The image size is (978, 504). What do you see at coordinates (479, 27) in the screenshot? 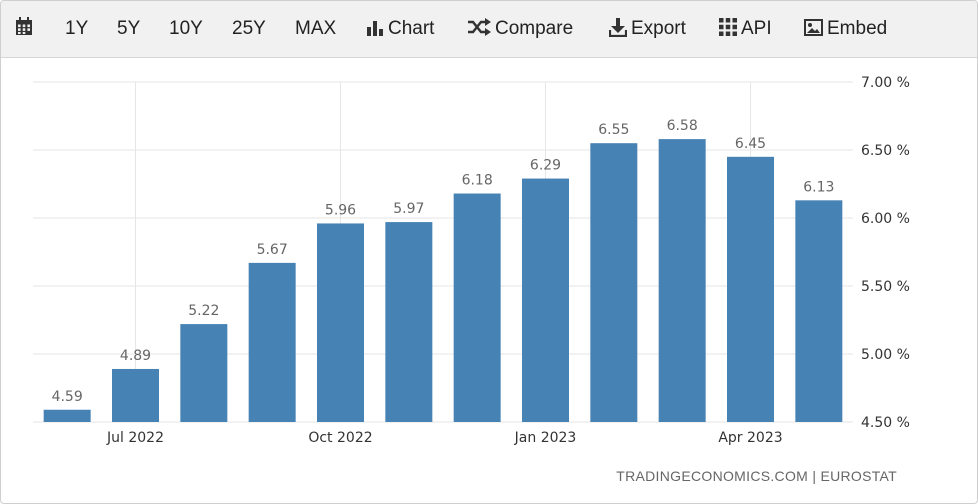
I see `shuffle-icon` at bounding box center [479, 27].